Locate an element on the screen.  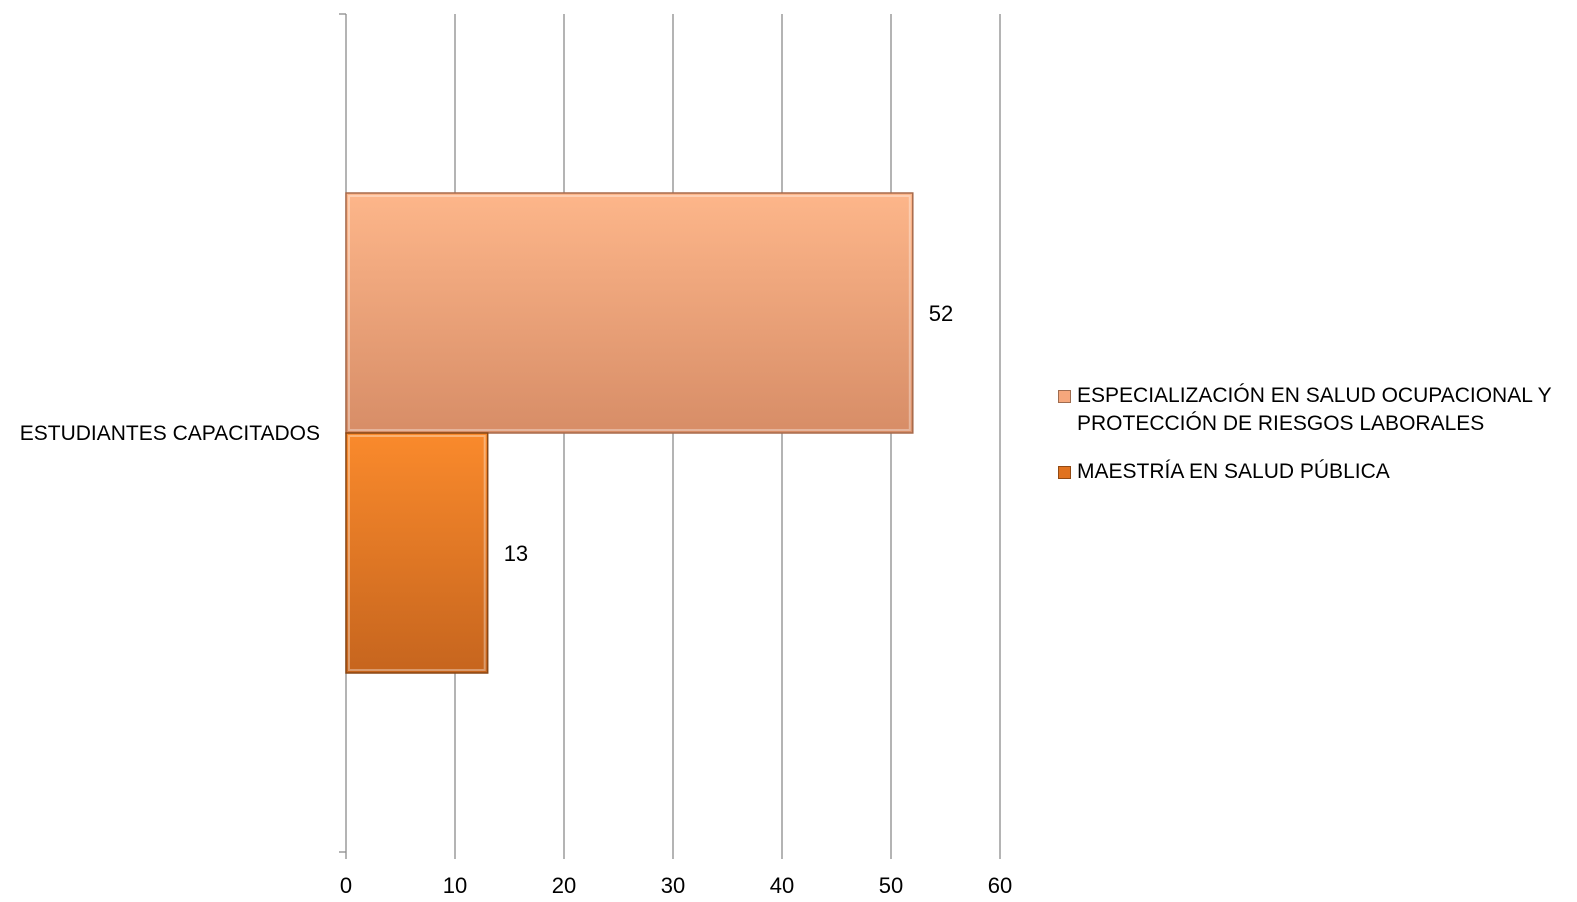
legend-label-maestria: MAESTRÍA EN SALUD PÚBLICA is located at coordinates (1233, 471).